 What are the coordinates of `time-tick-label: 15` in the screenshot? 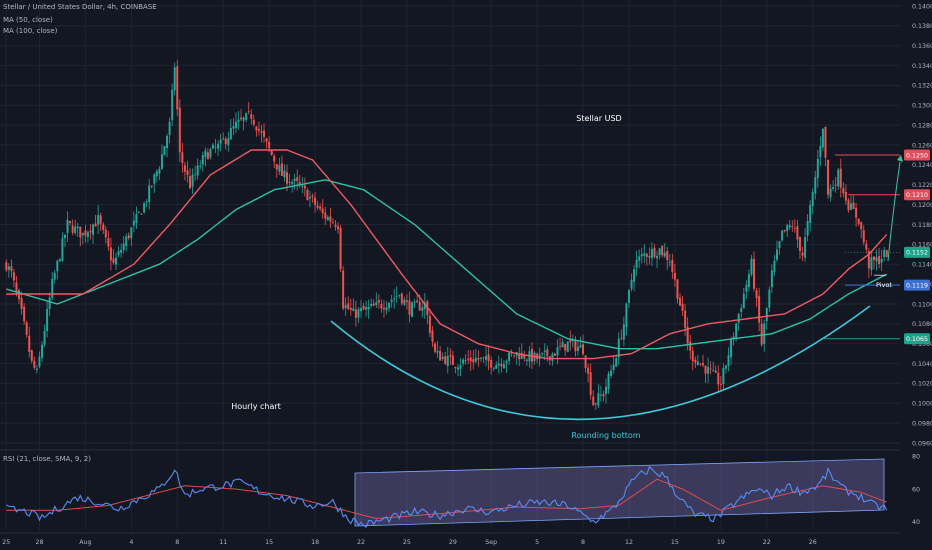 It's located at (675, 542).